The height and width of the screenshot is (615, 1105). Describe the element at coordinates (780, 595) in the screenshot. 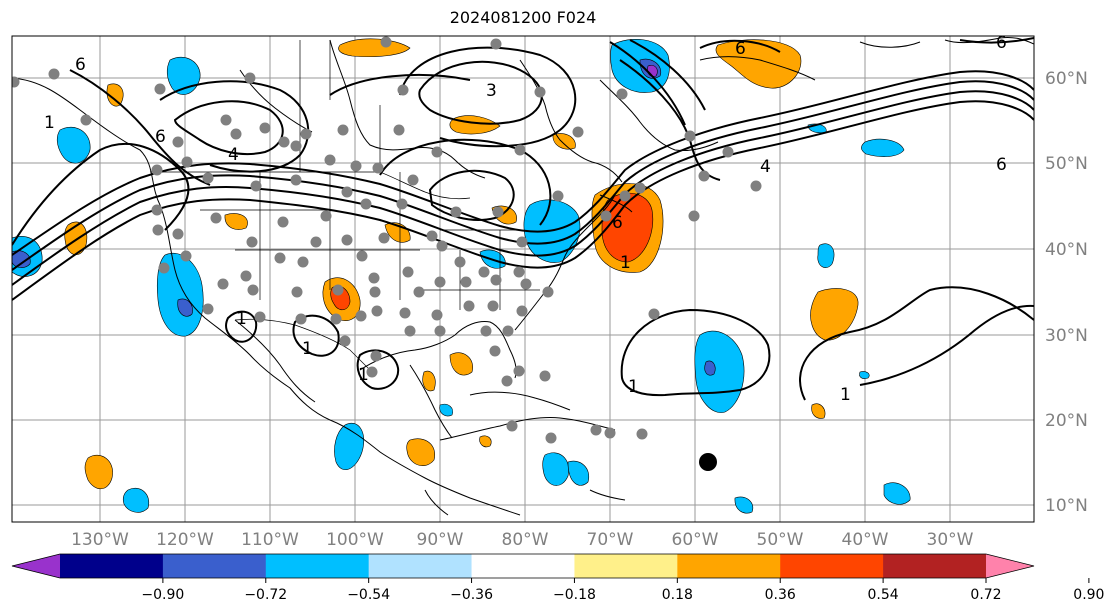

I see `colorbar-tick-label: 0.36` at that location.